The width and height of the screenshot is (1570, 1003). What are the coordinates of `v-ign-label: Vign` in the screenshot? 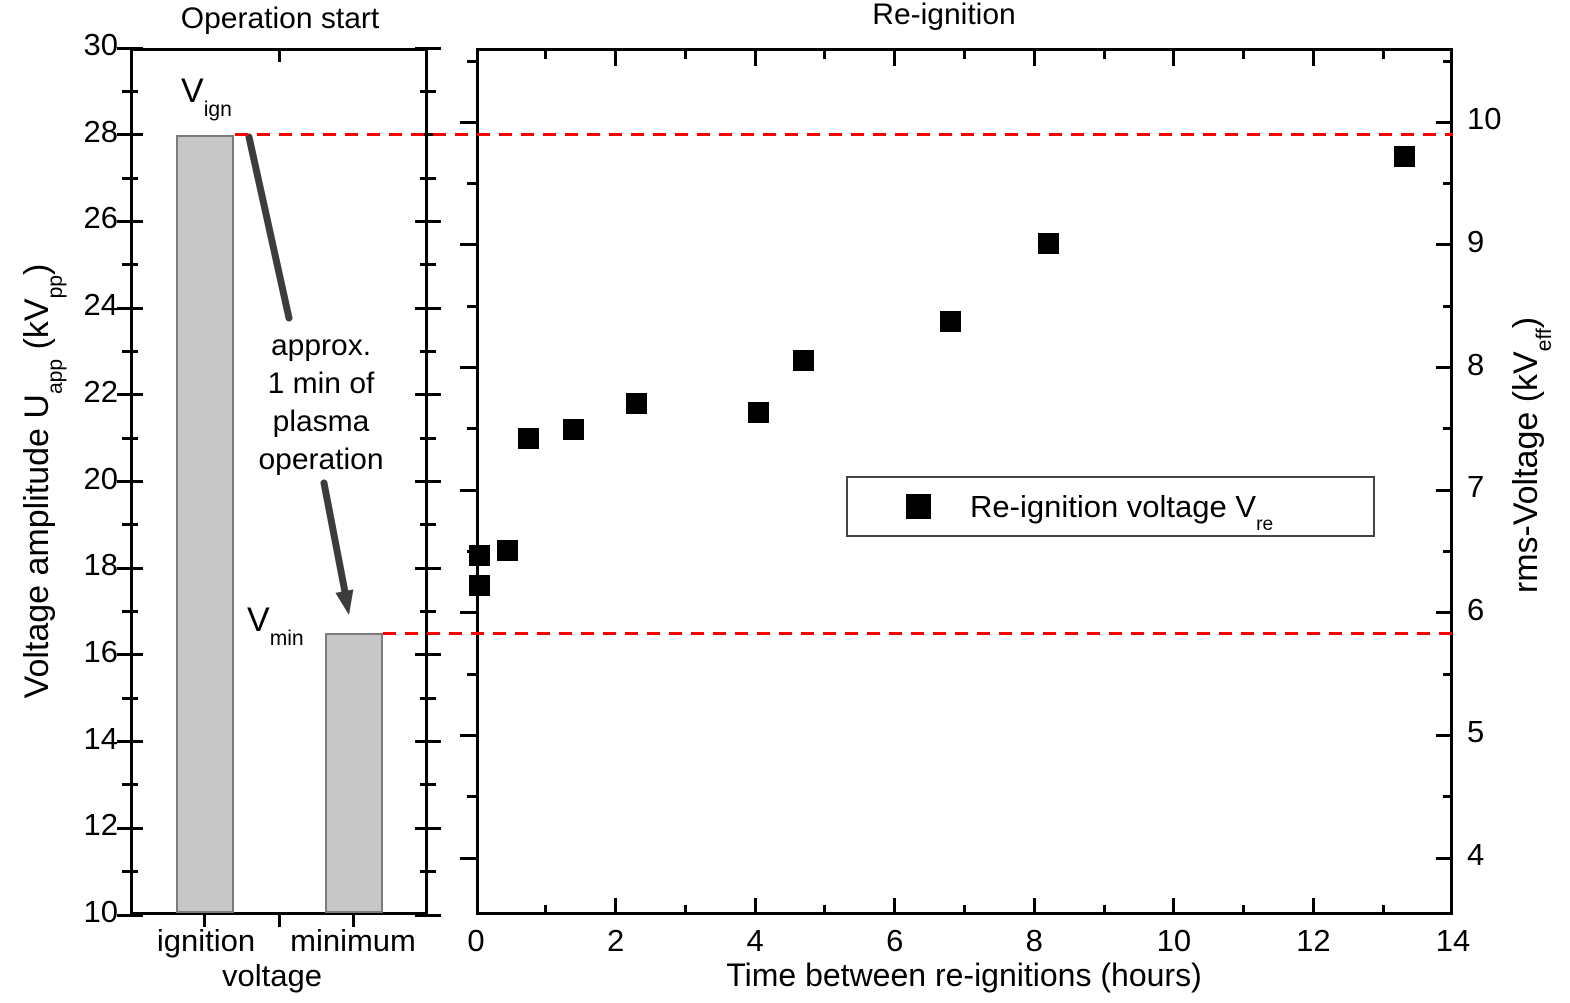 It's located at (206, 96).